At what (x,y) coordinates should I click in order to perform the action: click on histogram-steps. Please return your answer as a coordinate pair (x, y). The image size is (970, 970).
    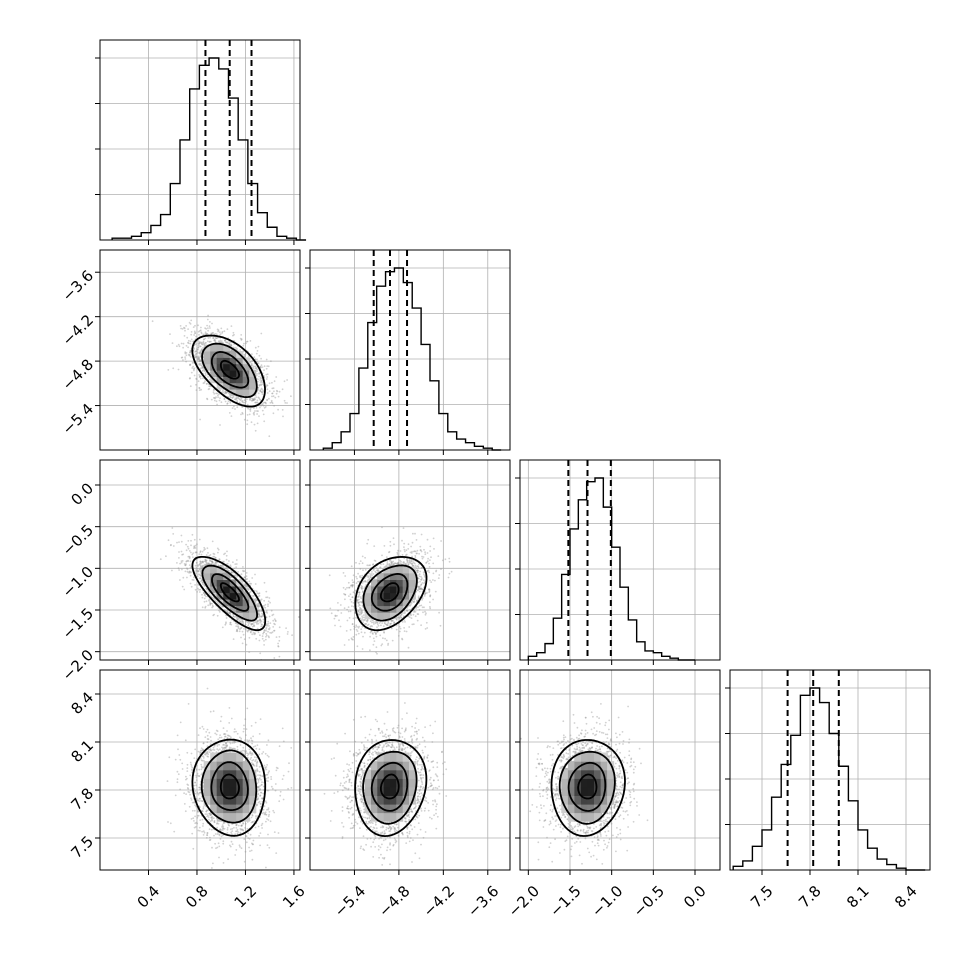
    Looking at the image, I should click on (829, 779).